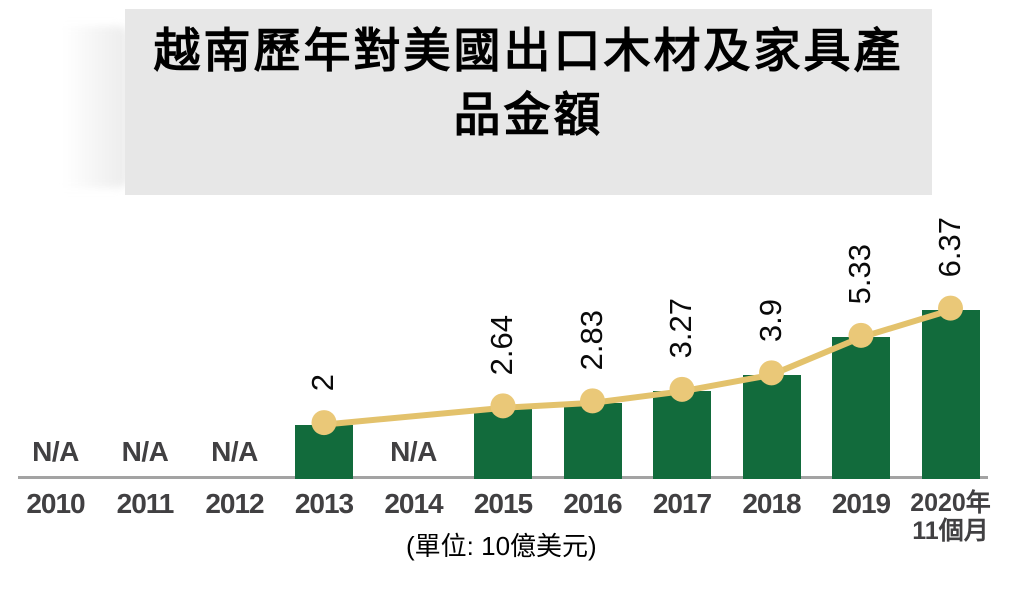  Describe the element at coordinates (528, 114) in the screenshot. I see `chart-title-line2: 品金額` at that location.